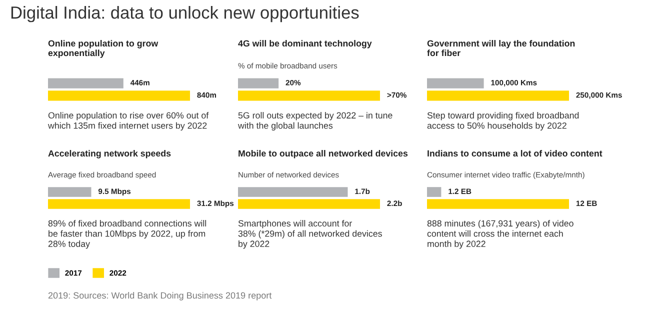  What do you see at coordinates (501, 48) in the screenshot?
I see `chart-title: Government will lay the foundation for fiber` at bounding box center [501, 48].